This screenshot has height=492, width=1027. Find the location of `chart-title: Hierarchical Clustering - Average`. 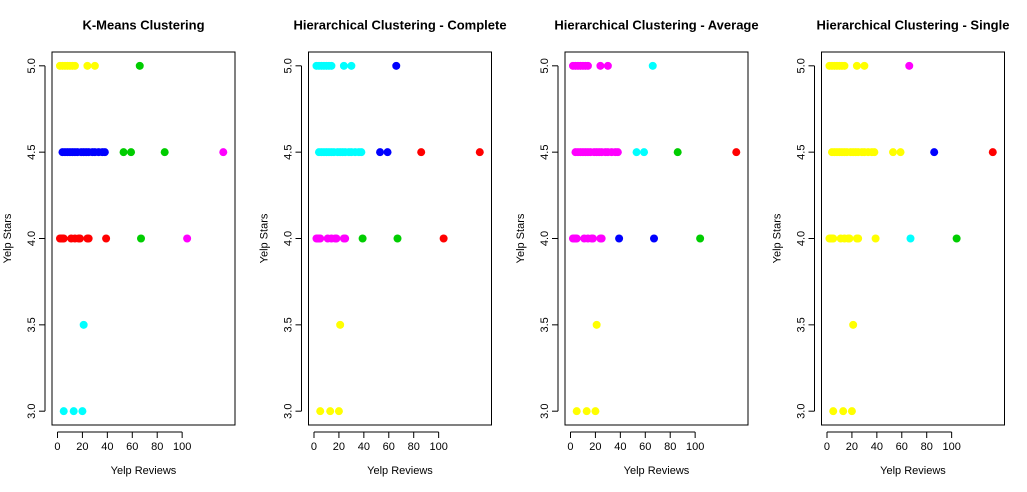

chart-title: Hierarchical Clustering - Average is located at coordinates (656, 24).